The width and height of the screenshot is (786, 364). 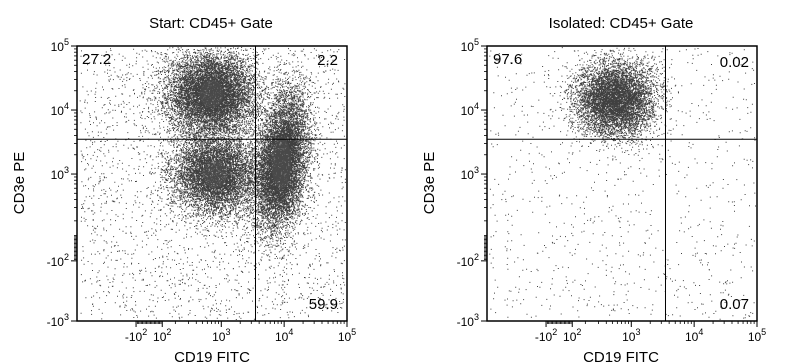 I want to click on quadrant-top-left-value: 97.6, so click(x=507, y=59).